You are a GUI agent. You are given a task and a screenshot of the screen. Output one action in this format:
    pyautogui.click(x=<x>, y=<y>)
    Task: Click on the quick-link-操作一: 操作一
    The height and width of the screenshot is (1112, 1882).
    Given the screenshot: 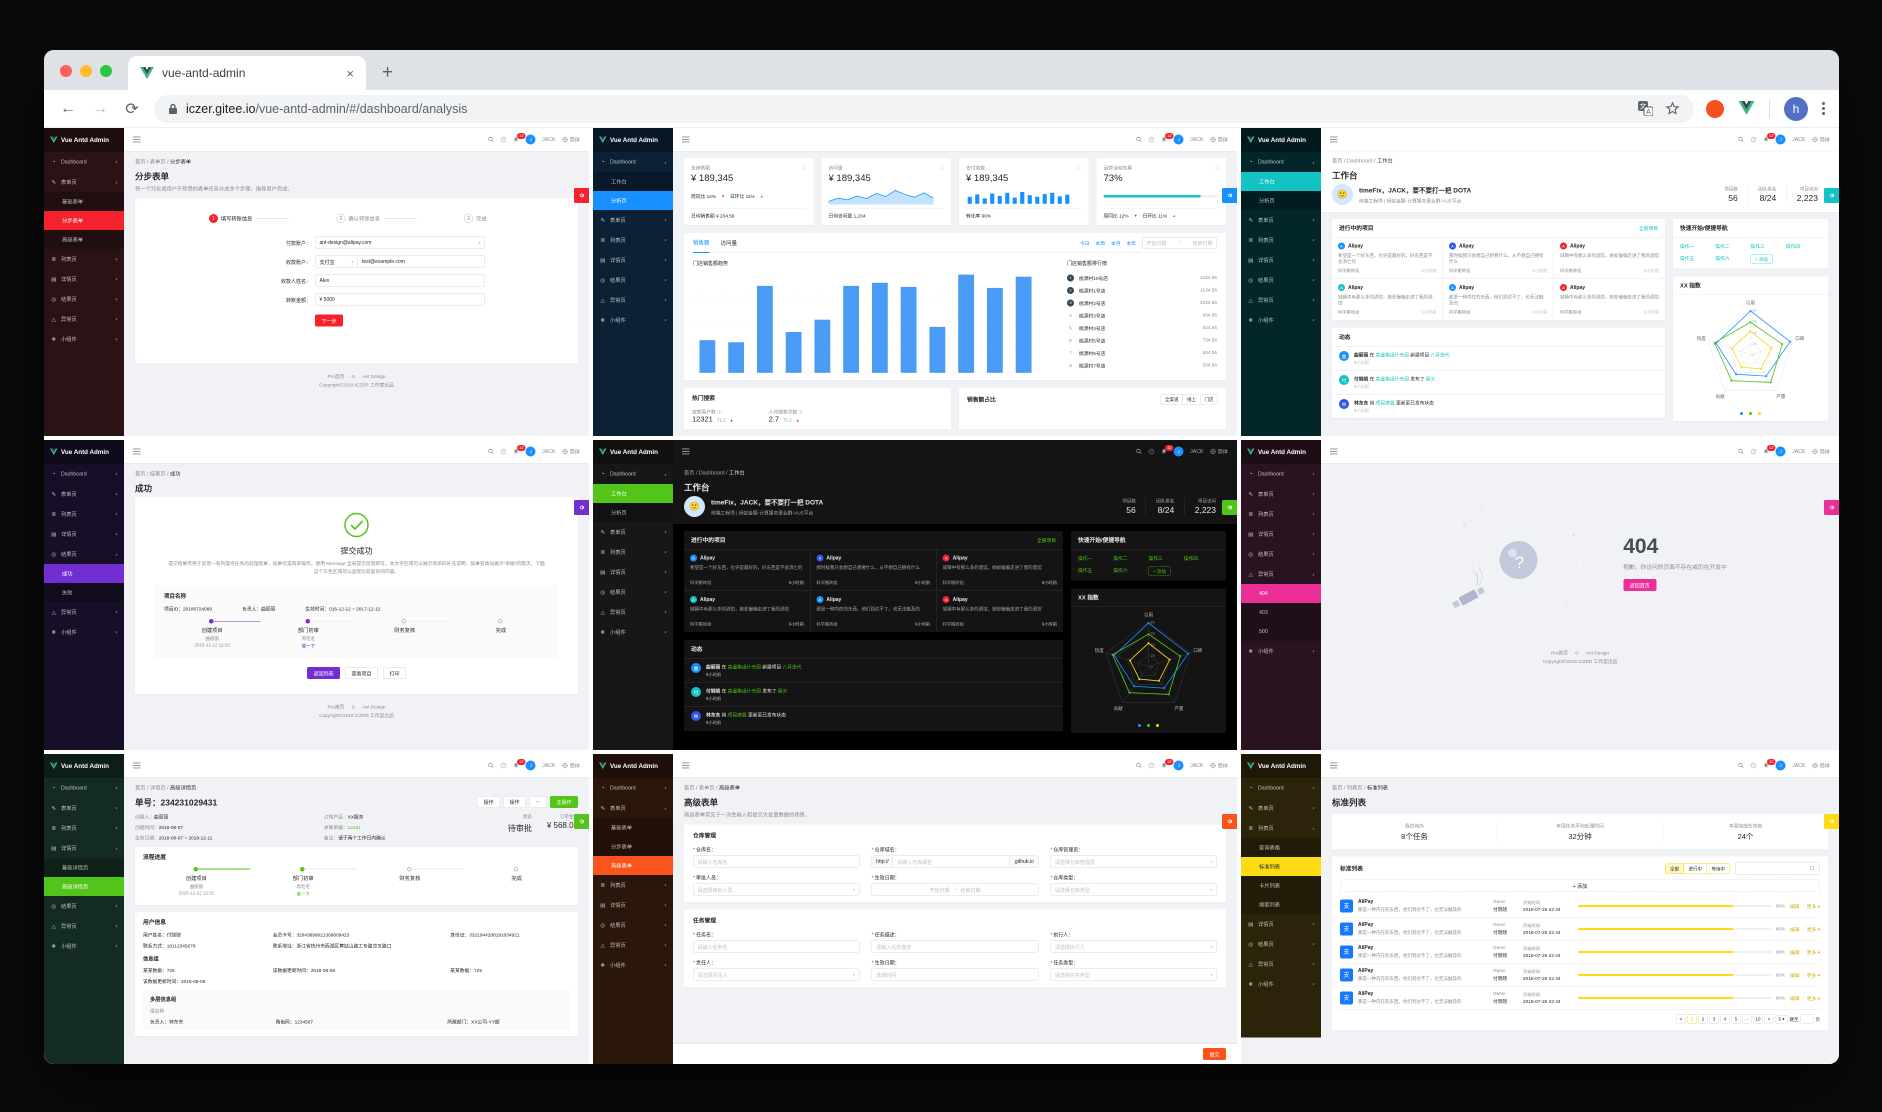 What is the action you would take?
    pyautogui.click(x=1085, y=559)
    